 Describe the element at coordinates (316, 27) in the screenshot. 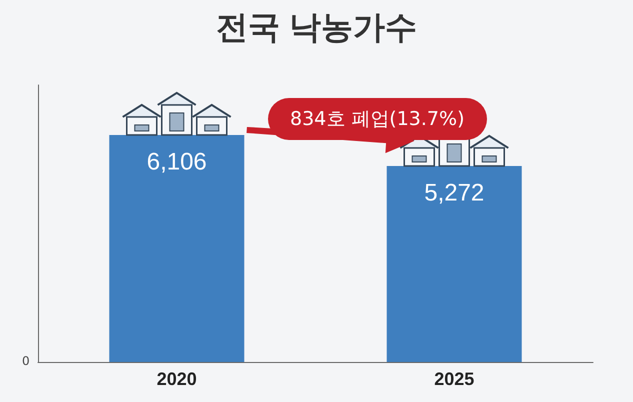

I see `chart-title: 전국 낙농가수` at that location.